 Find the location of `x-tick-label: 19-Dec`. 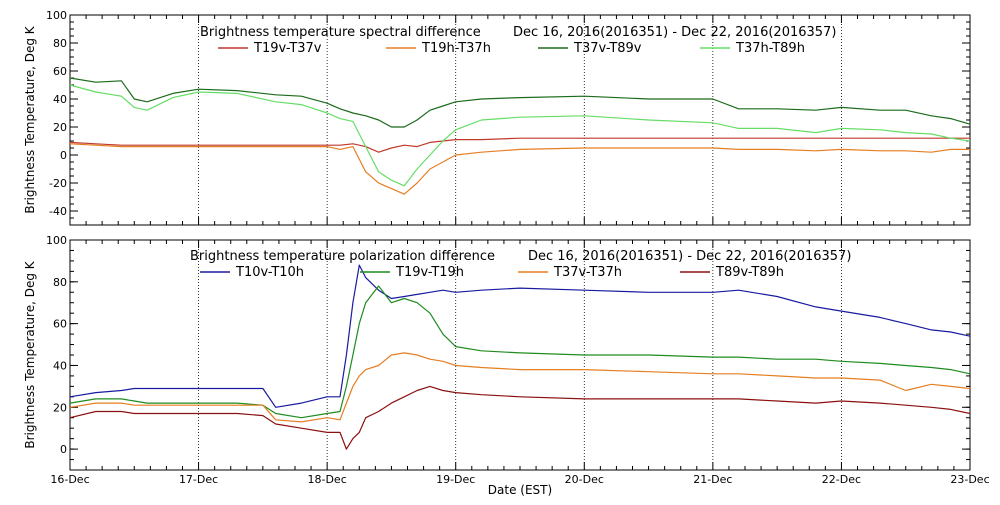

x-tick-label: 19-Dec is located at coordinates (455, 479).